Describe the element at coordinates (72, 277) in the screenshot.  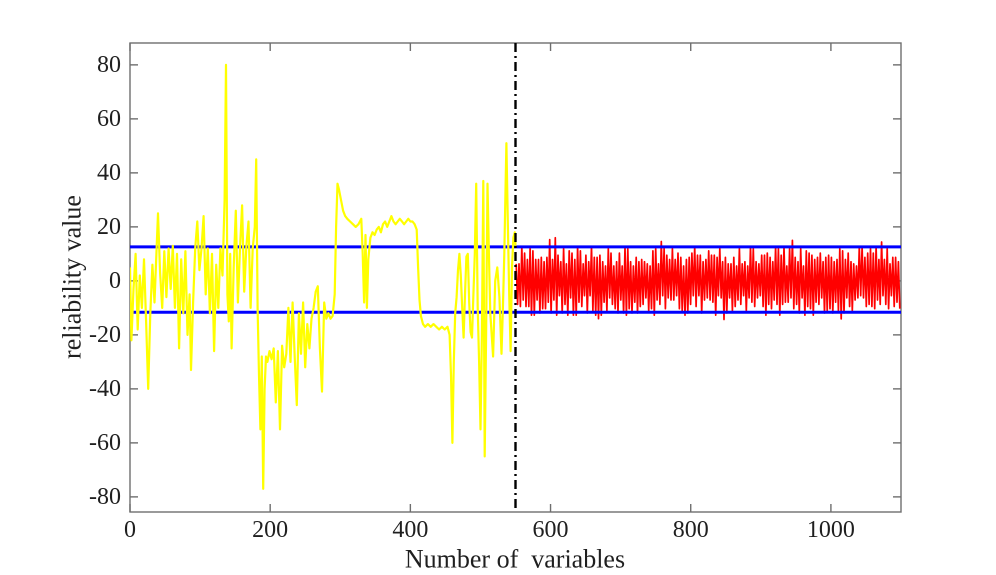
I see `y-axis-label: reliability value` at that location.